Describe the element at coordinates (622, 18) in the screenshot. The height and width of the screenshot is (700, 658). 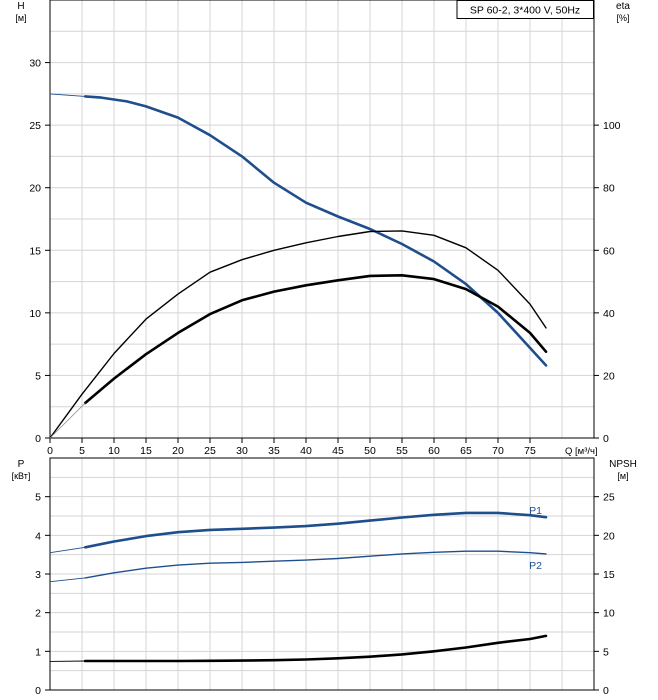
I see `right-axis-unit: [%]` at that location.